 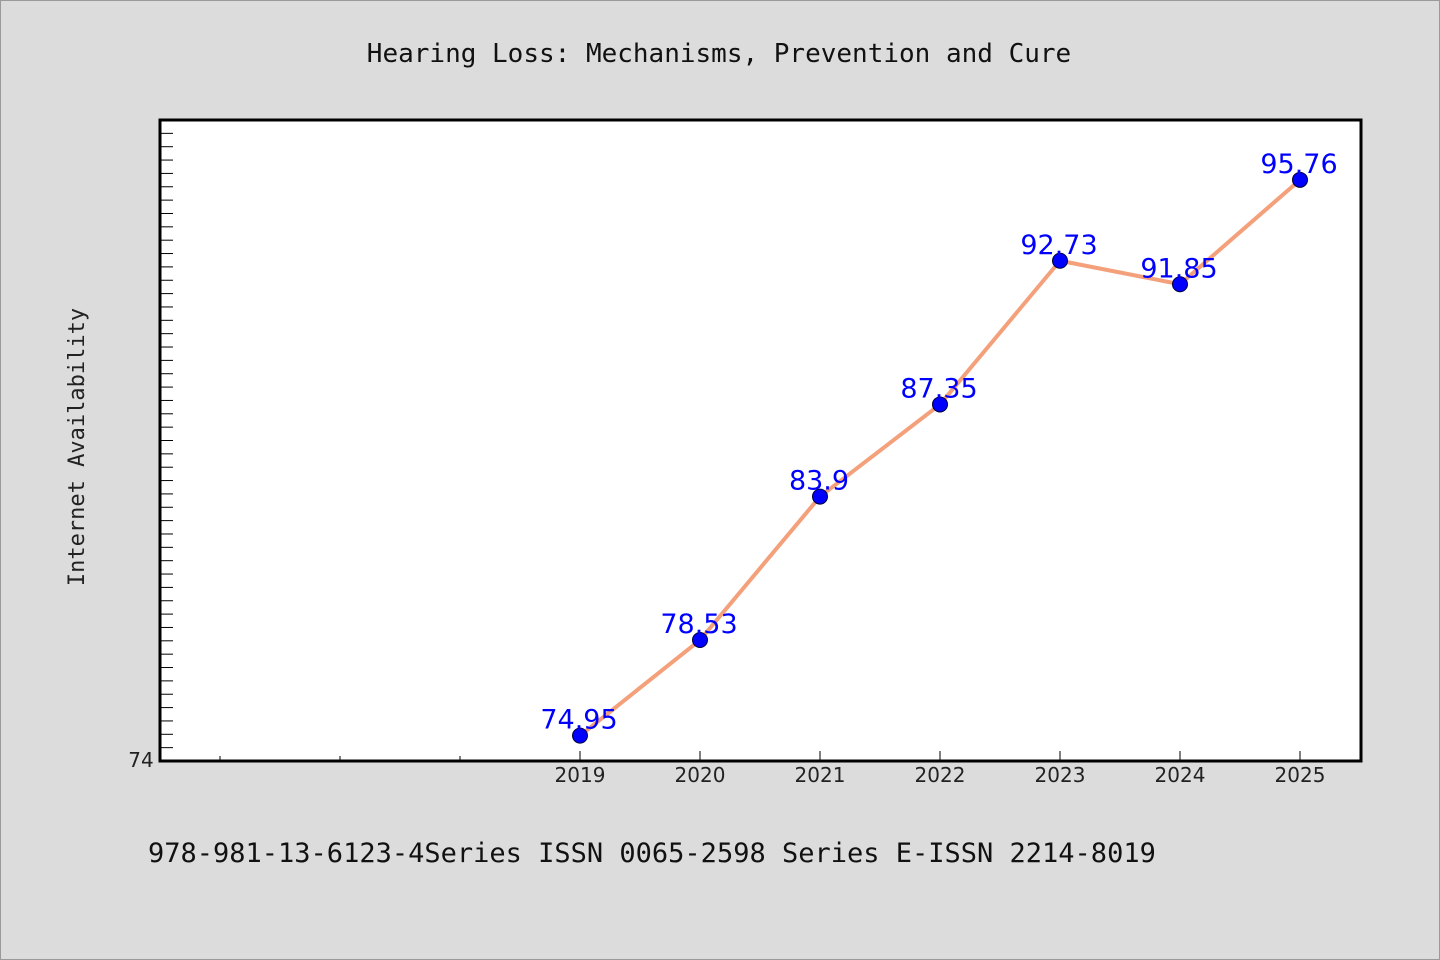 I want to click on y-axis-label: Internet Availability, so click(x=77, y=447).